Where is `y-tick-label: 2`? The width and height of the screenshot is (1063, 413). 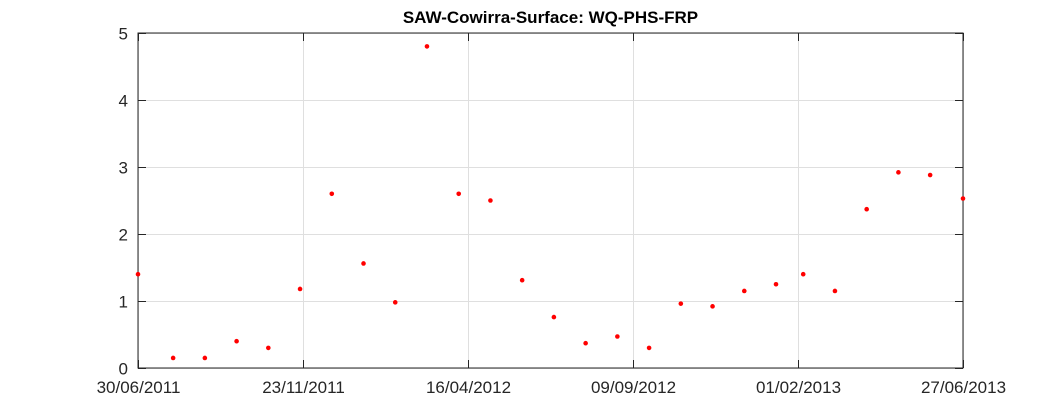
y-tick-label: 2 is located at coordinates (123, 235).